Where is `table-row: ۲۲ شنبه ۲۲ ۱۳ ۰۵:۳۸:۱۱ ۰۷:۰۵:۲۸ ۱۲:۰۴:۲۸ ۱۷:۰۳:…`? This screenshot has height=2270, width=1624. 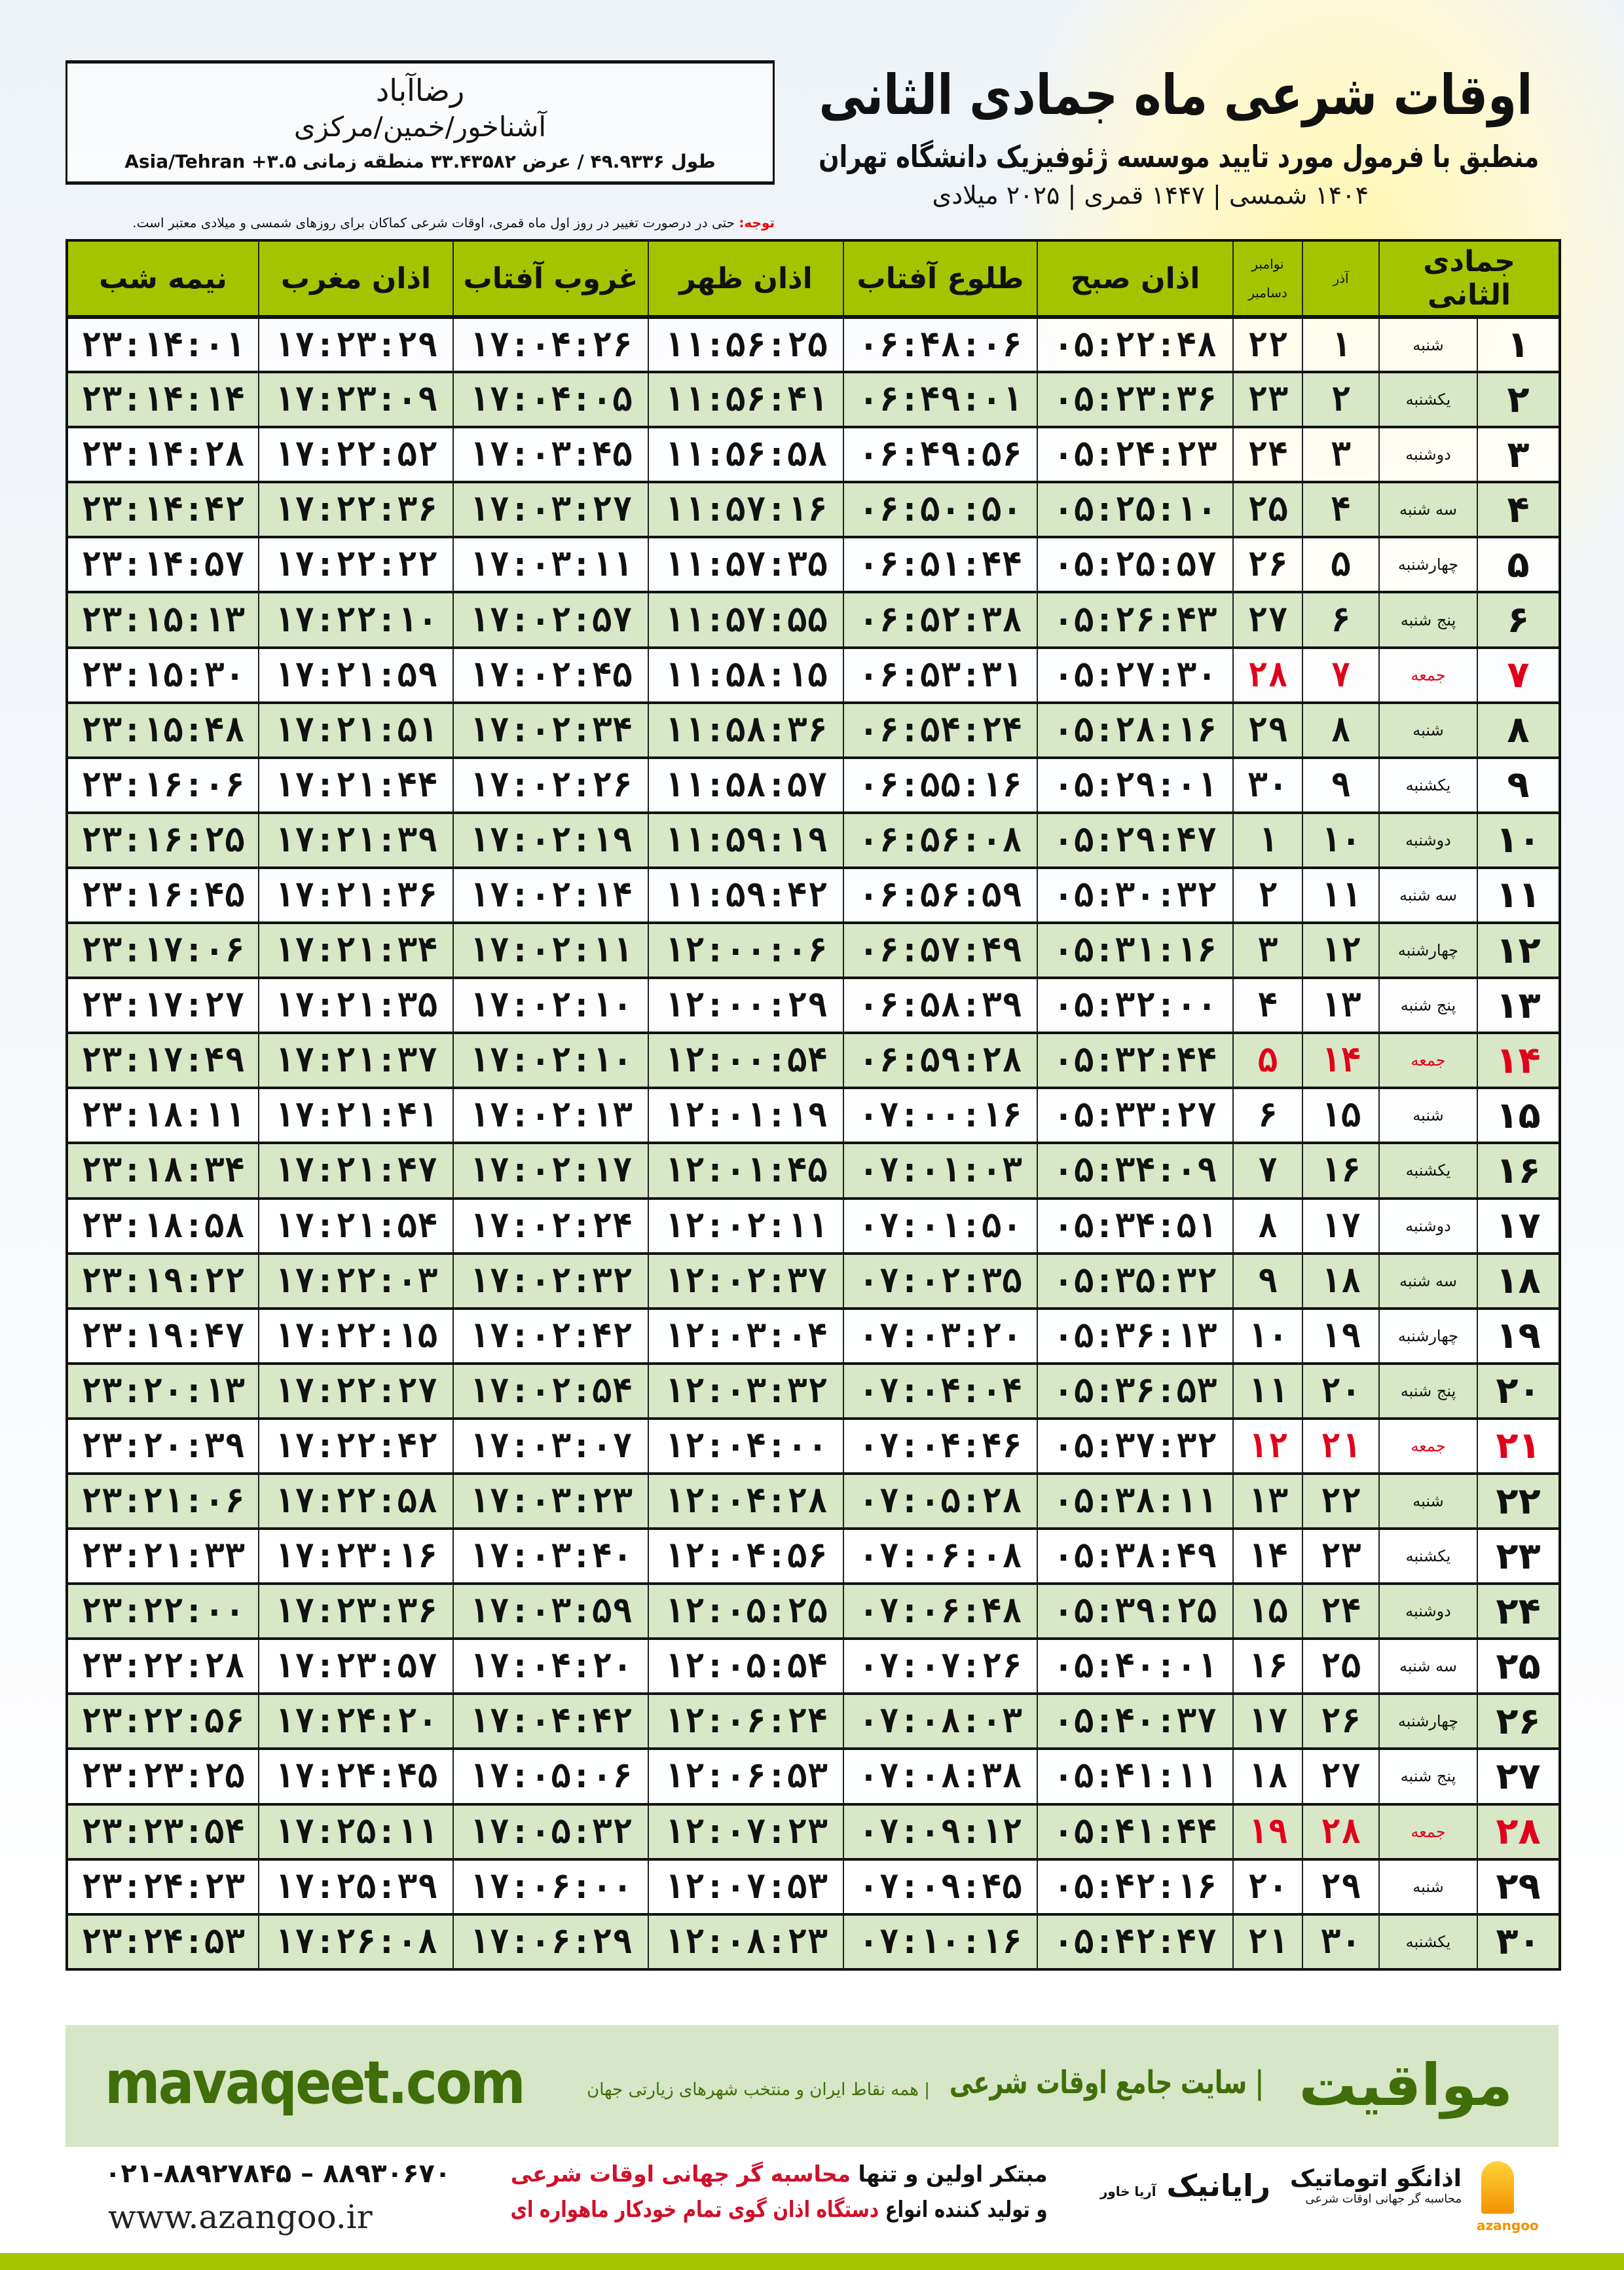 table-row: ۲۲ شنبه ۲۲ ۱۳ ۰۵:۳۸:۱۱ ۰۷:۰۵:۲۸ ۱۲:۰۴:۲۸ ۱۷:۰۳:… is located at coordinates (813, 1501).